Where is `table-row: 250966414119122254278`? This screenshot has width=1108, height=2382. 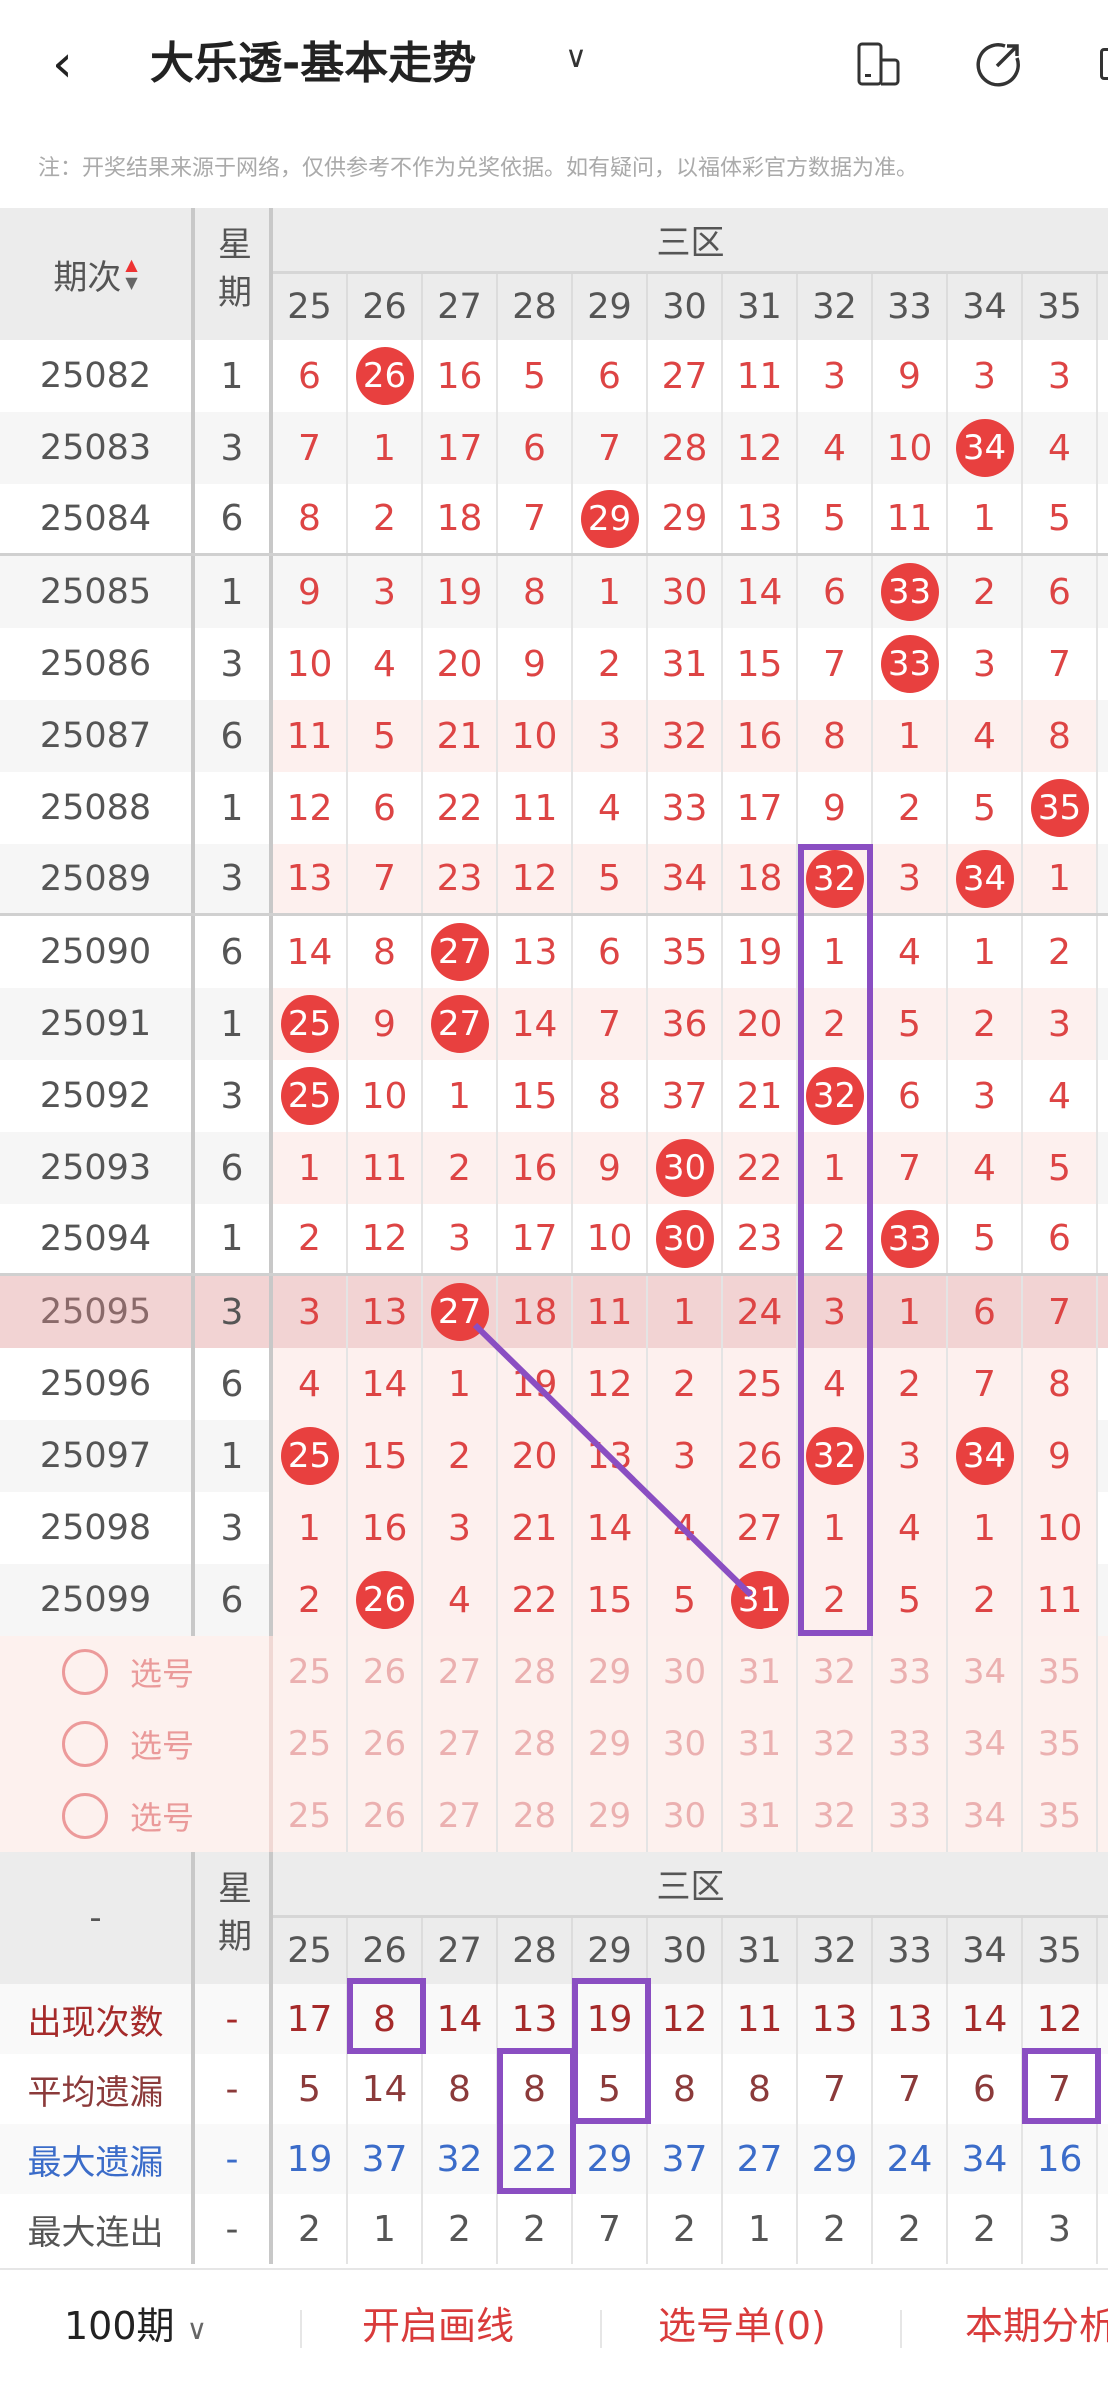 table-row: 250966414119122254278 is located at coordinates (554, 1384).